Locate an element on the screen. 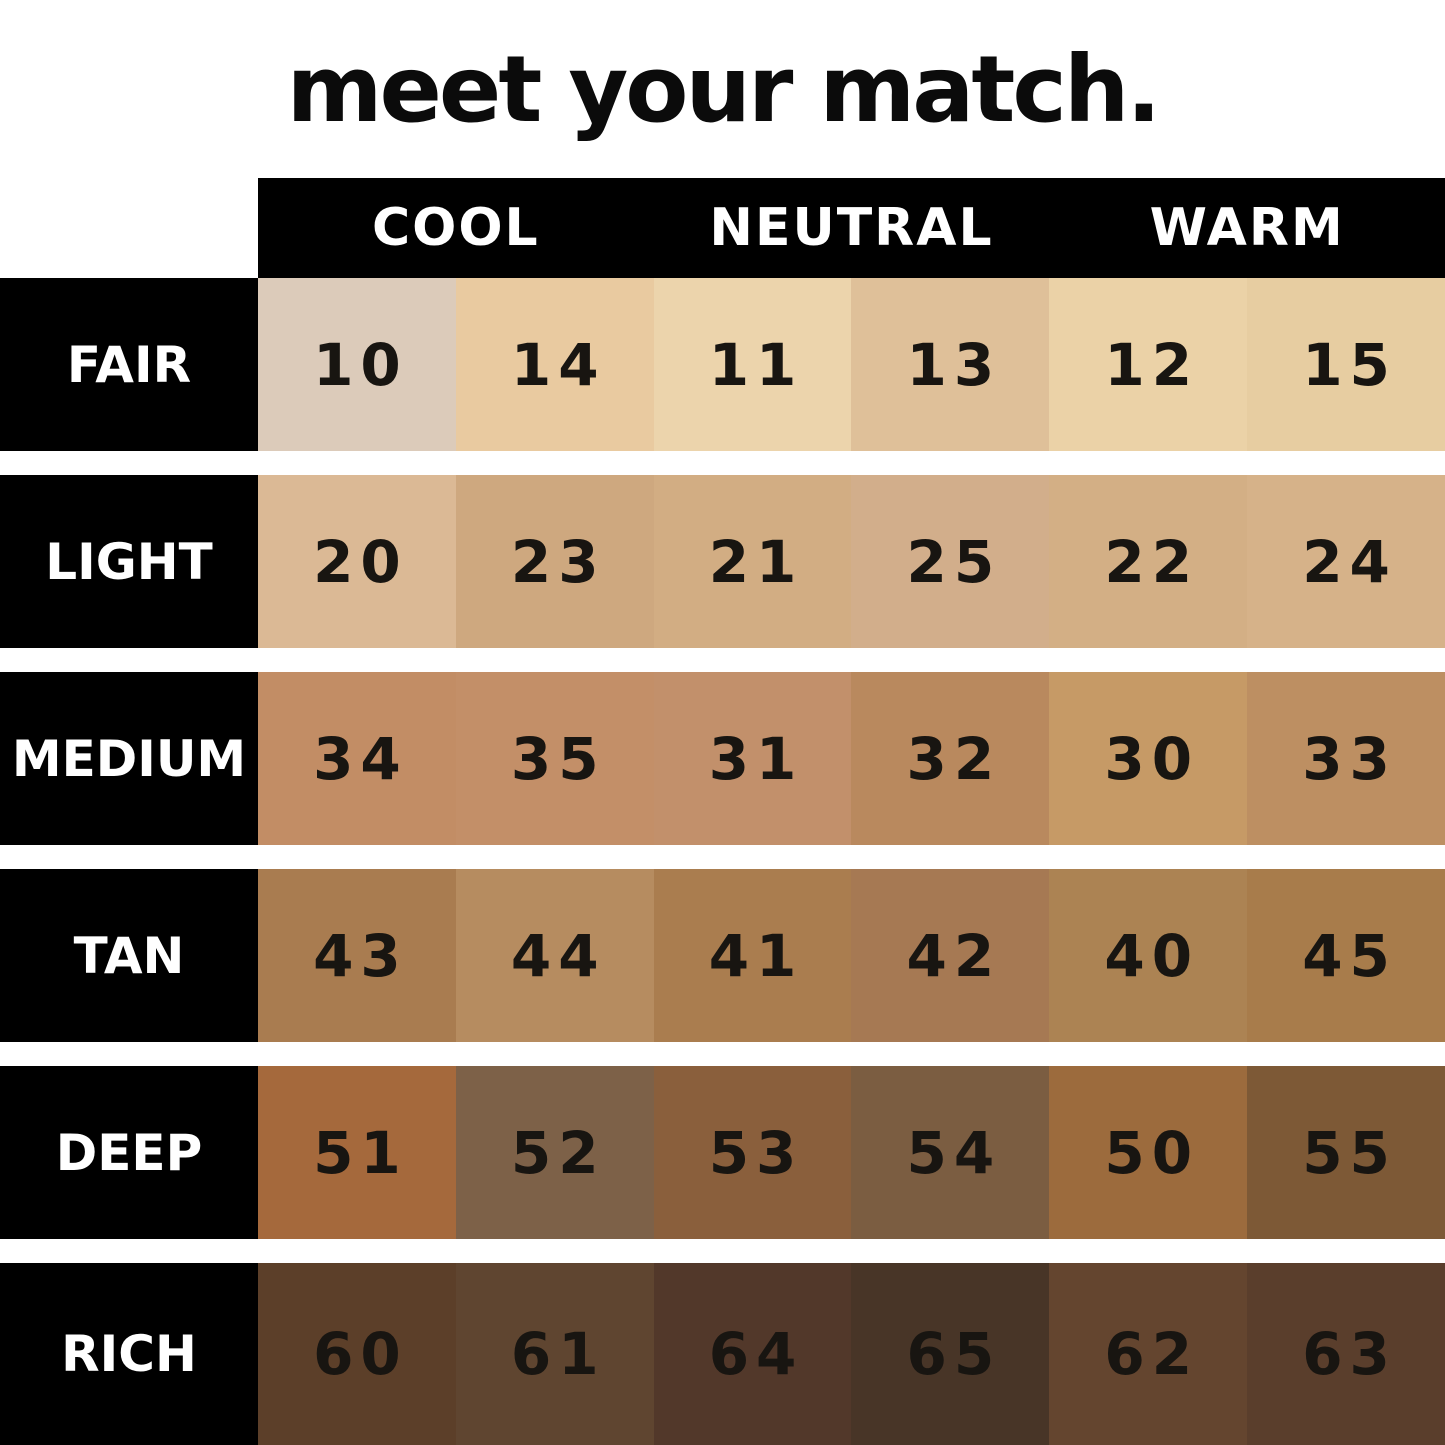  shade-number-64: 64 is located at coordinates (756, 1354).